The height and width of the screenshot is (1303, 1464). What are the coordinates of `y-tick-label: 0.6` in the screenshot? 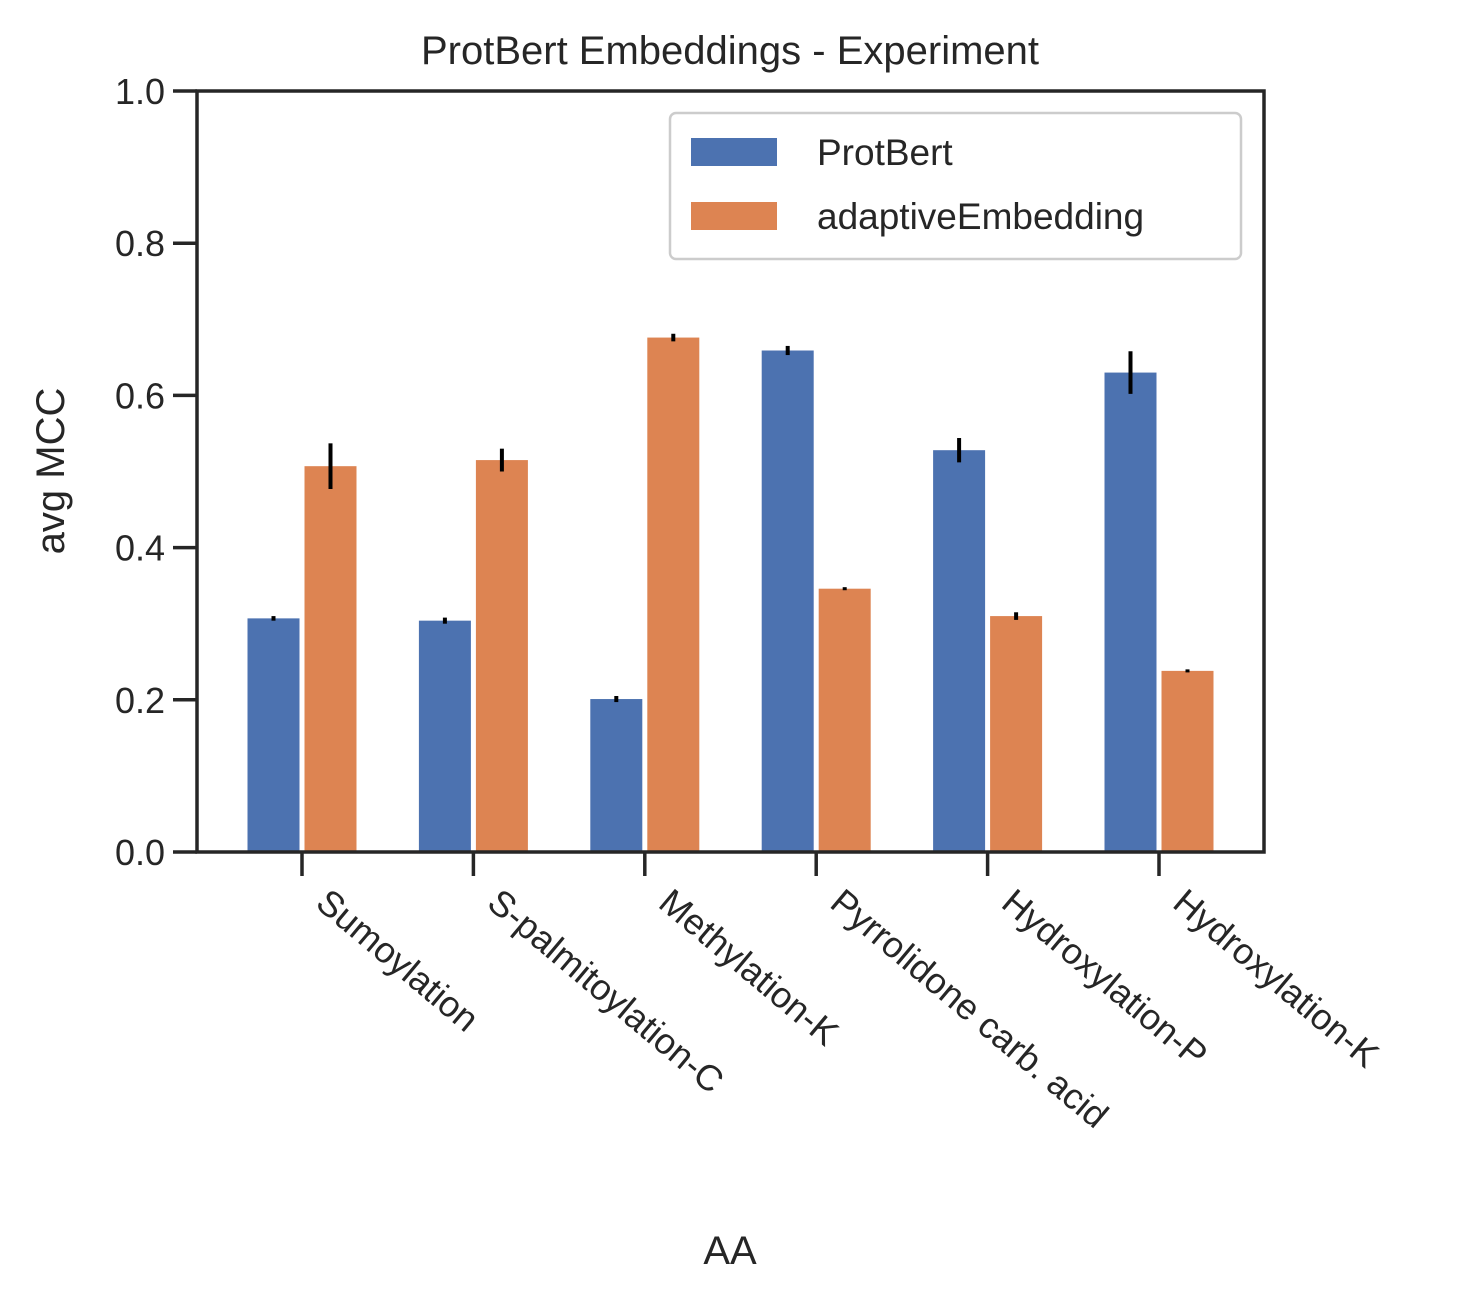 It's located at (140, 395).